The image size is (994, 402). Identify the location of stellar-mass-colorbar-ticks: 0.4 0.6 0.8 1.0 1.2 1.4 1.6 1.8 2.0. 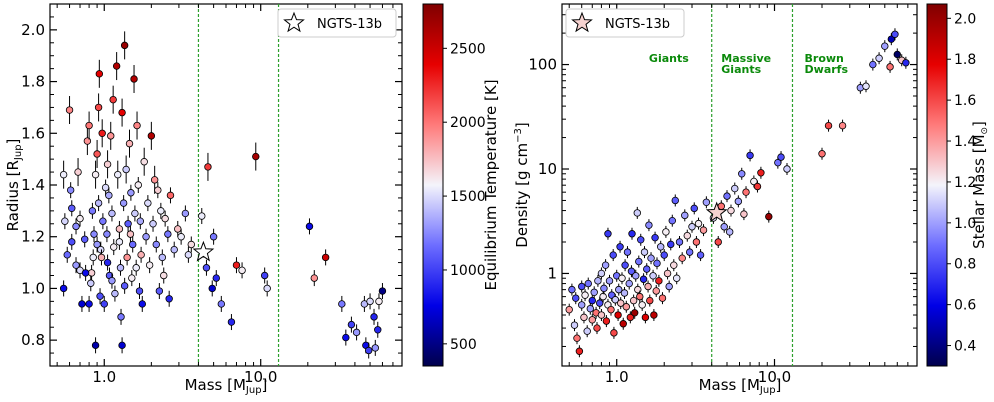
(961, 183).